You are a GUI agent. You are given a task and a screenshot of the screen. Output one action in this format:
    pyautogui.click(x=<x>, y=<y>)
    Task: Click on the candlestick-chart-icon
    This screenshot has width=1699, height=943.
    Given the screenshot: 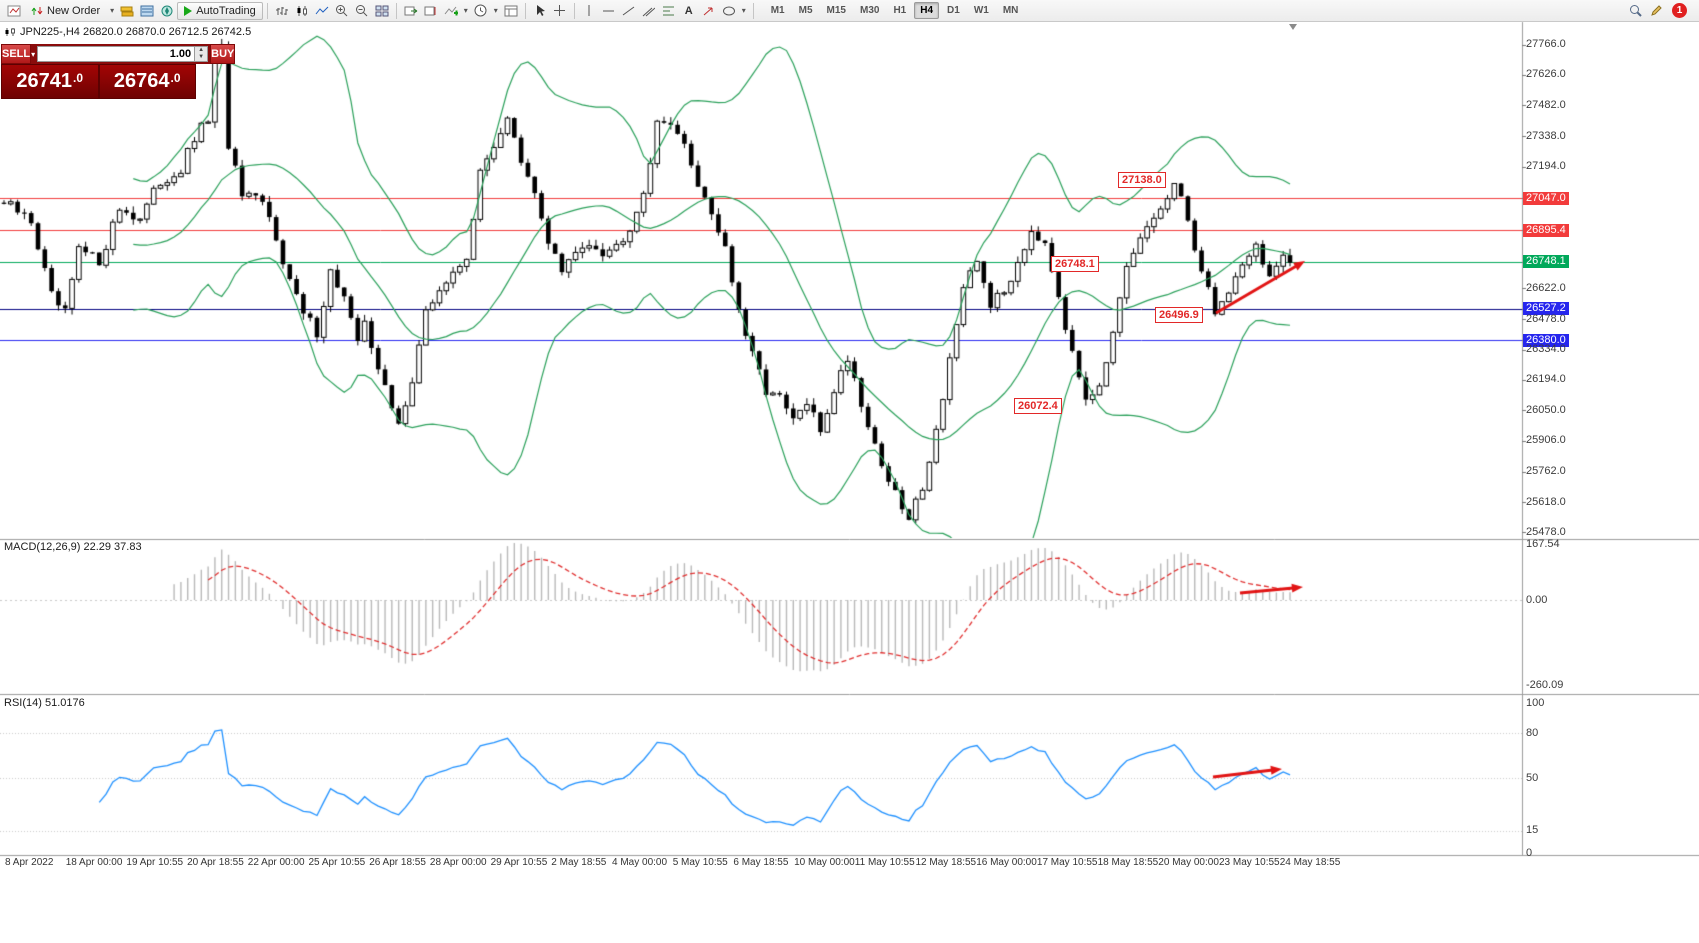 What is the action you would take?
    pyautogui.click(x=302, y=11)
    